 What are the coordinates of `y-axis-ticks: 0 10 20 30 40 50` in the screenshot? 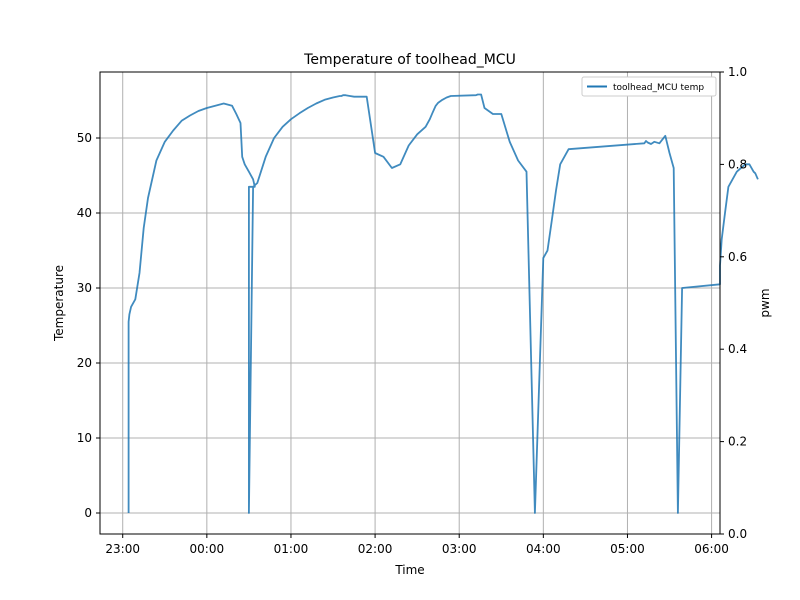 It's located at (88, 325).